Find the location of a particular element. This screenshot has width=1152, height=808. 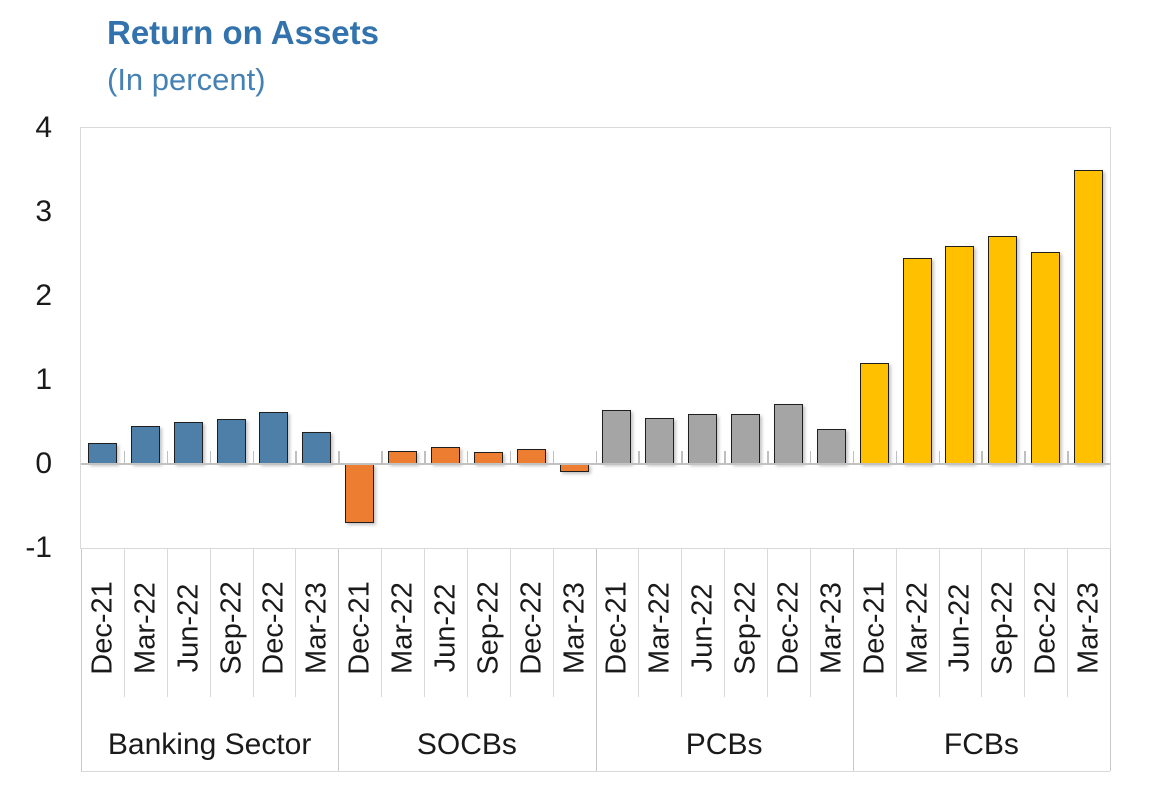

zero-axis-line is located at coordinates (595, 464).